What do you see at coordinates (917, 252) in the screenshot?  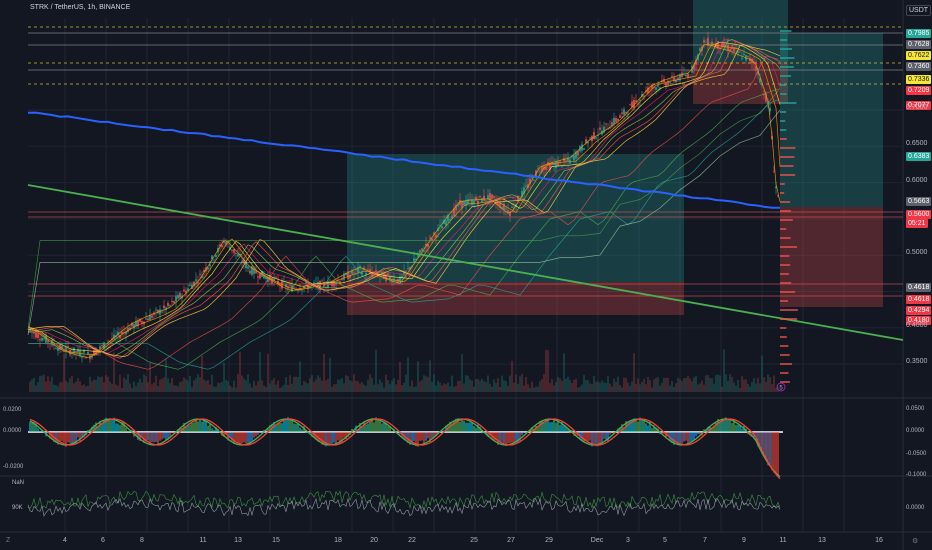 I see `price-tick: 0.5000` at bounding box center [917, 252].